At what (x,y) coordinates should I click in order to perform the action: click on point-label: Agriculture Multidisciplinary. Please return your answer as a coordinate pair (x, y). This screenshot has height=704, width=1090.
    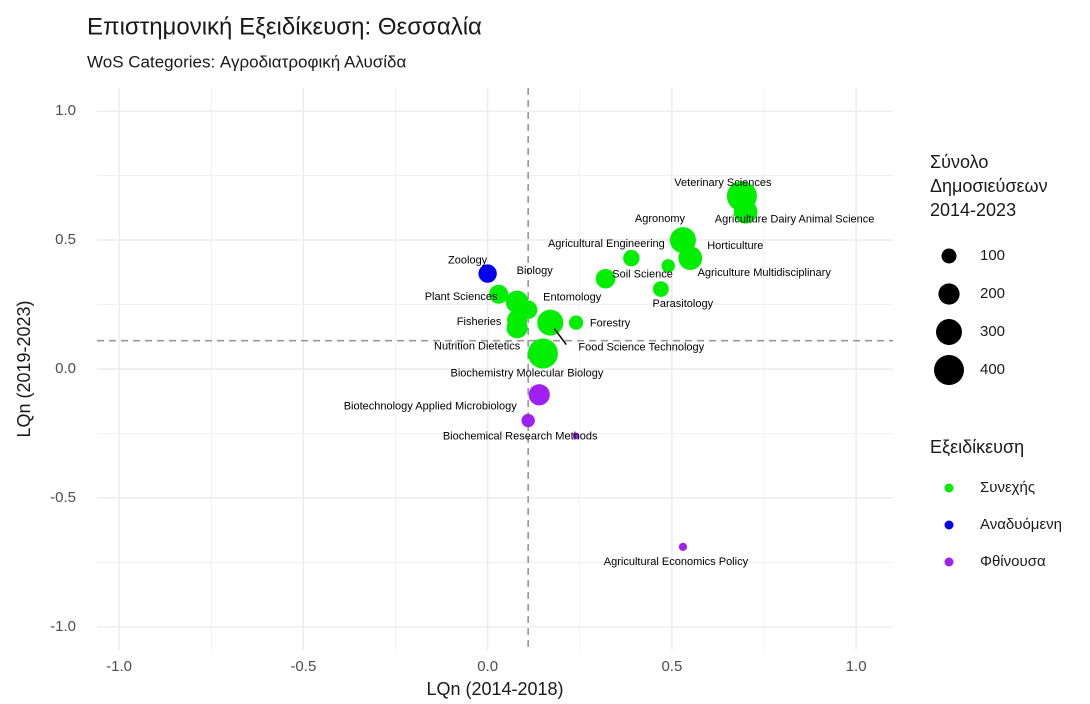
    Looking at the image, I should click on (765, 273).